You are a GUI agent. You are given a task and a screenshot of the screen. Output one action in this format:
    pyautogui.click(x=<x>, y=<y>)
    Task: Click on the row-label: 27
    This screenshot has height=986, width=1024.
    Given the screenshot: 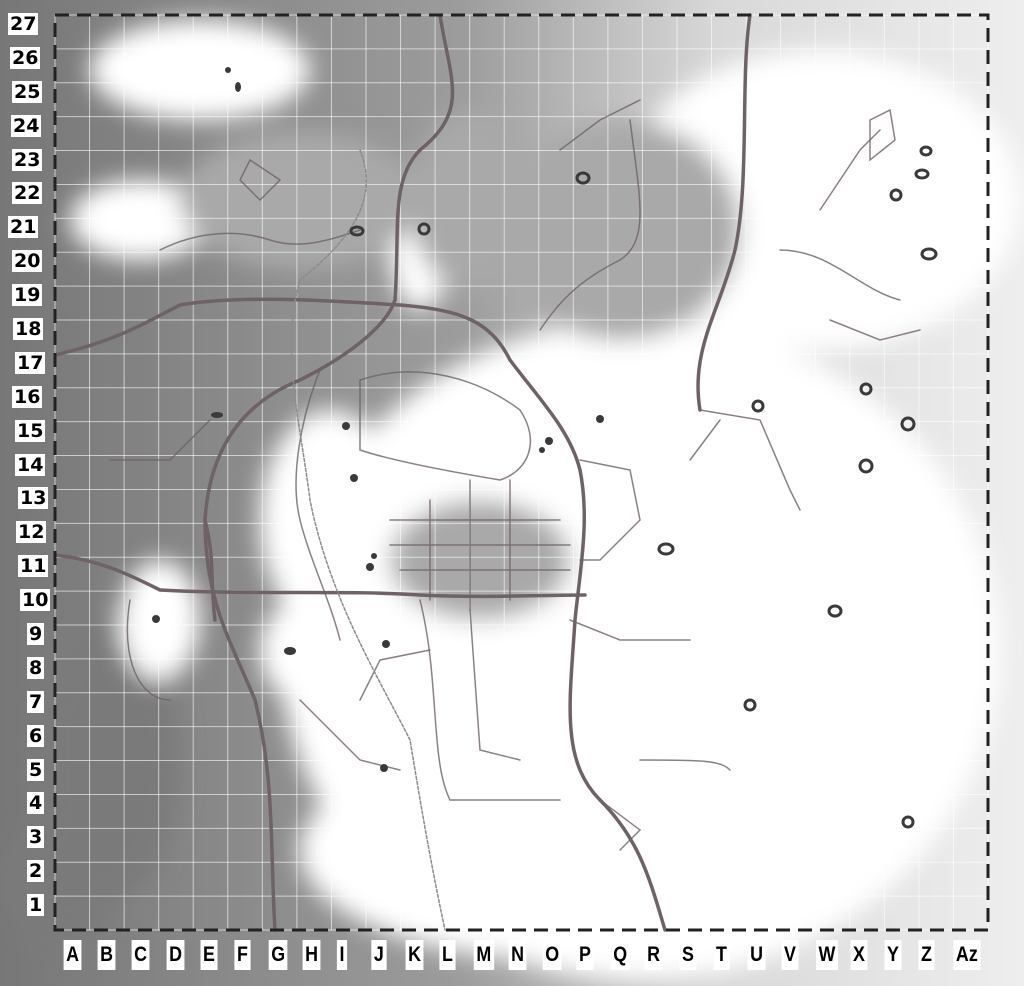 What is the action you would take?
    pyautogui.click(x=23, y=24)
    